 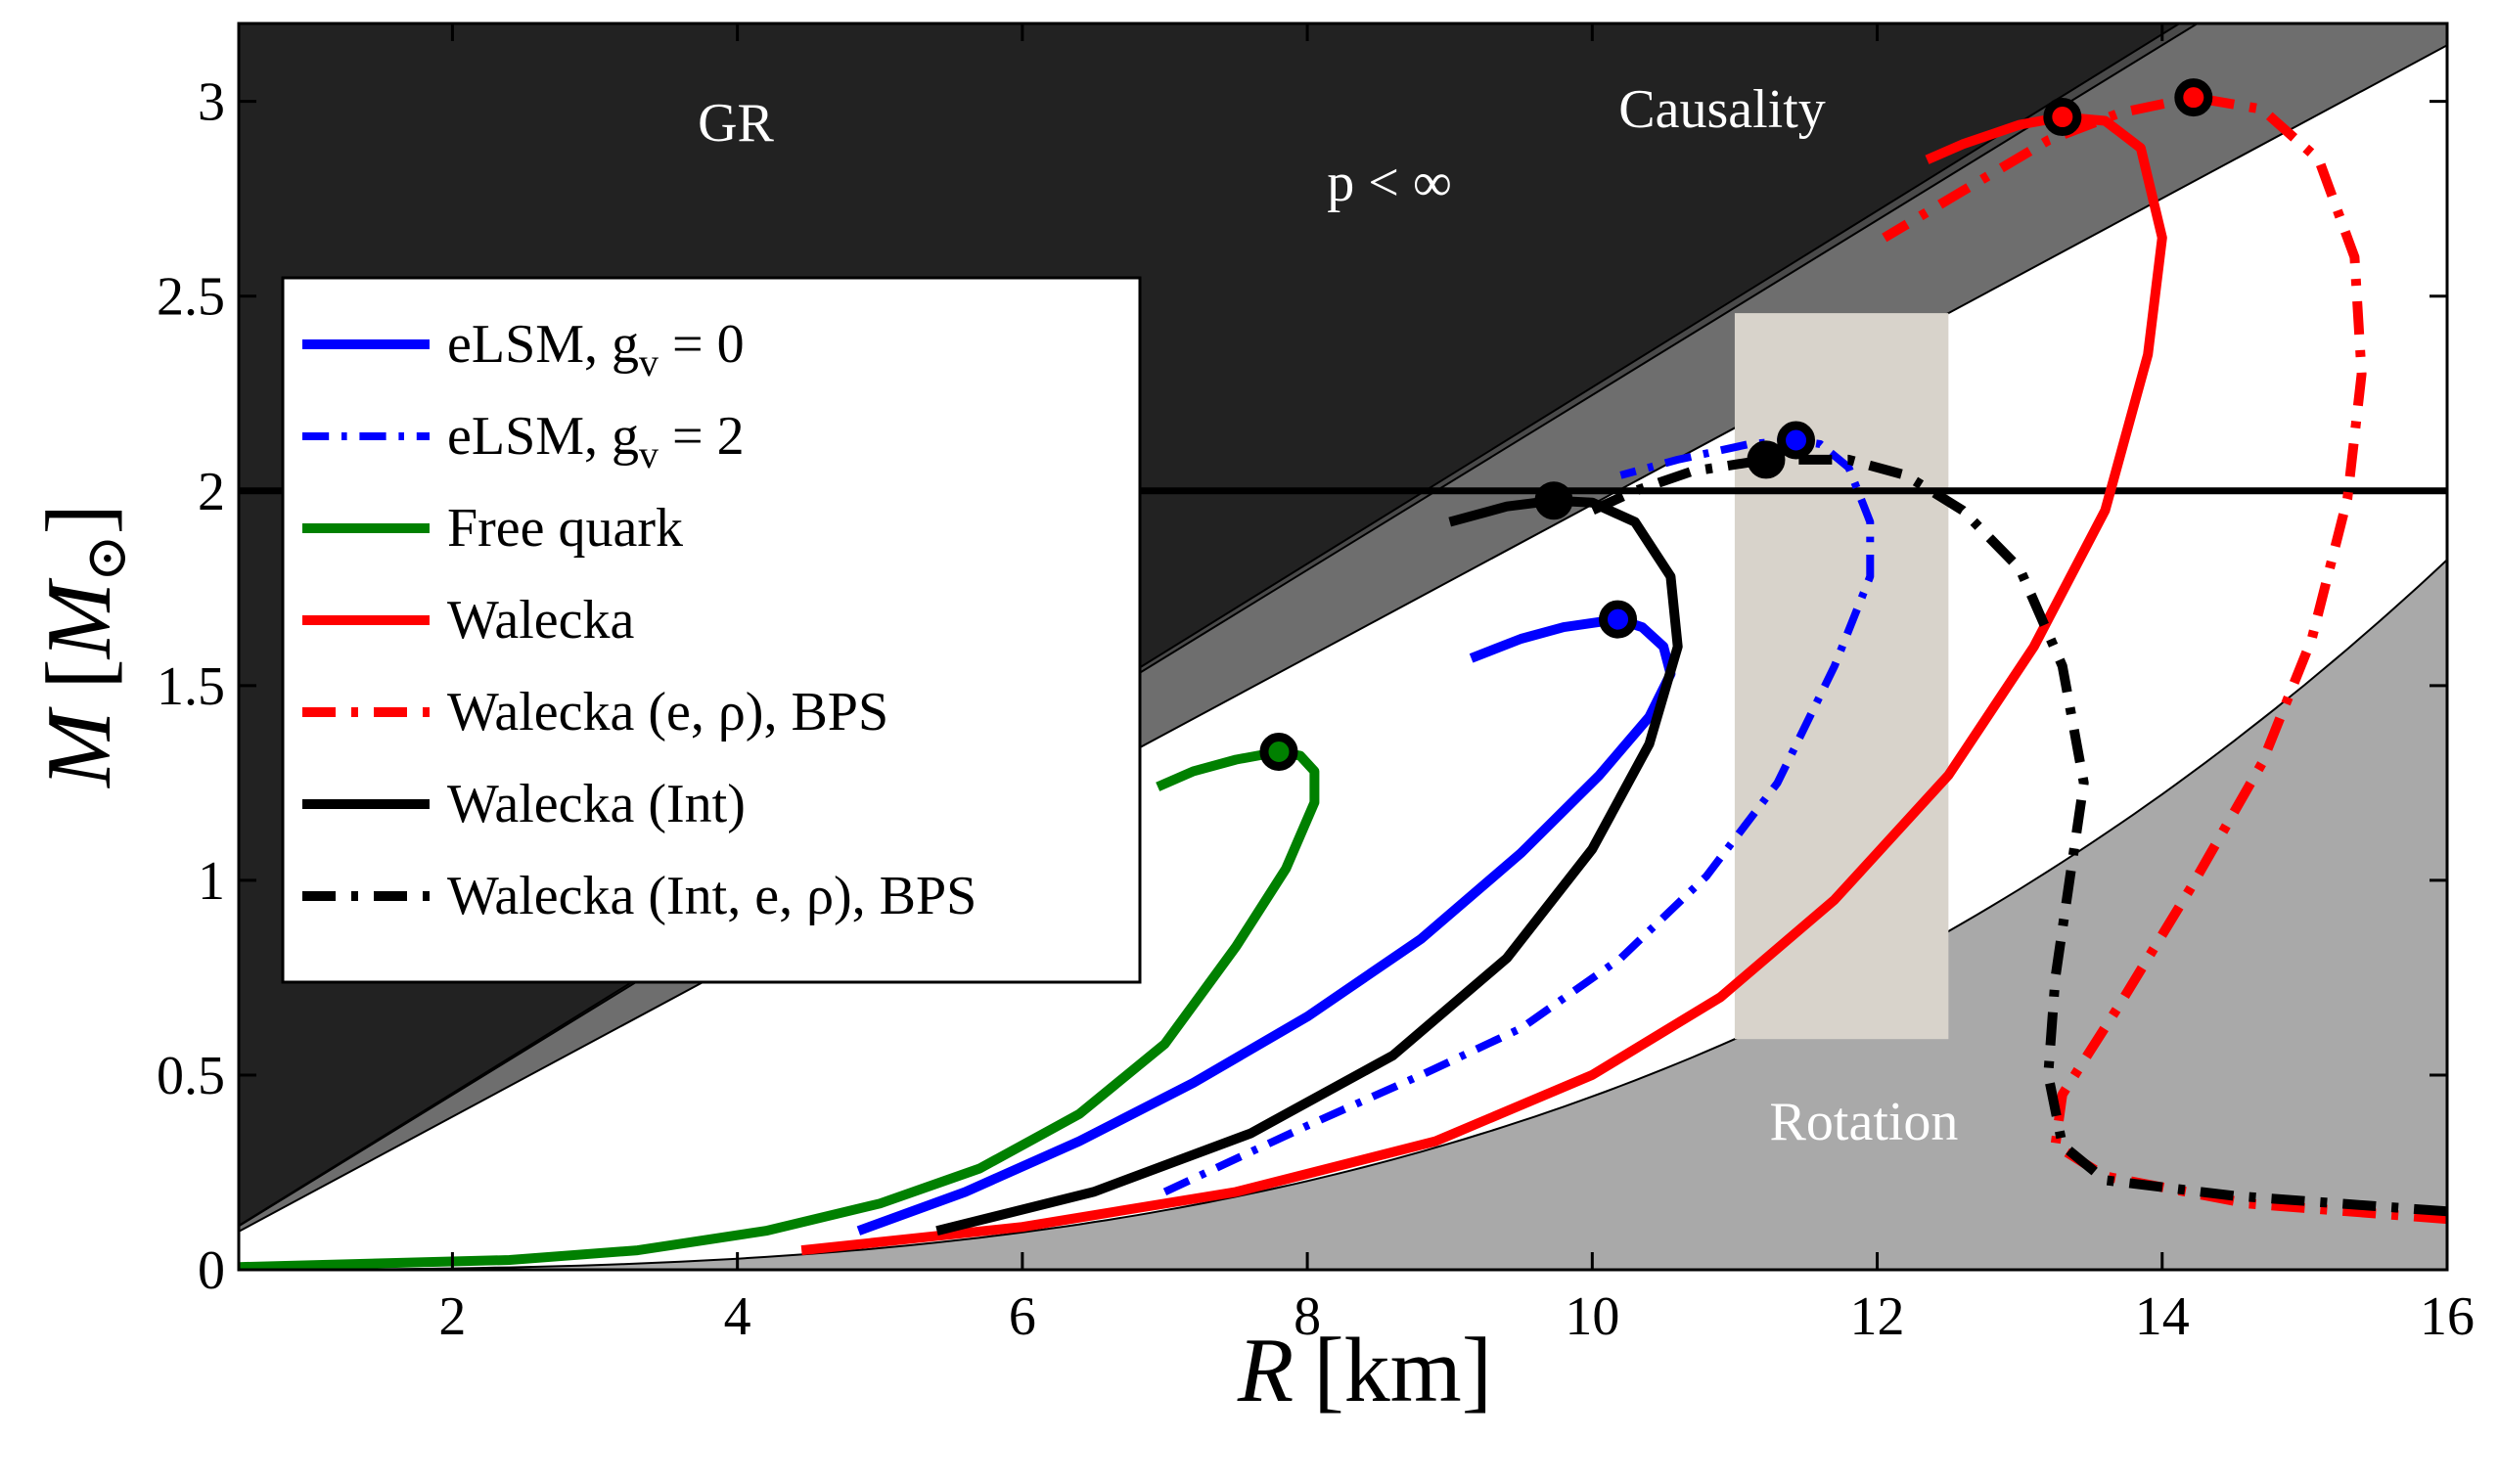 What do you see at coordinates (738, 1316) in the screenshot?
I see `x-tick-label: 4` at bounding box center [738, 1316].